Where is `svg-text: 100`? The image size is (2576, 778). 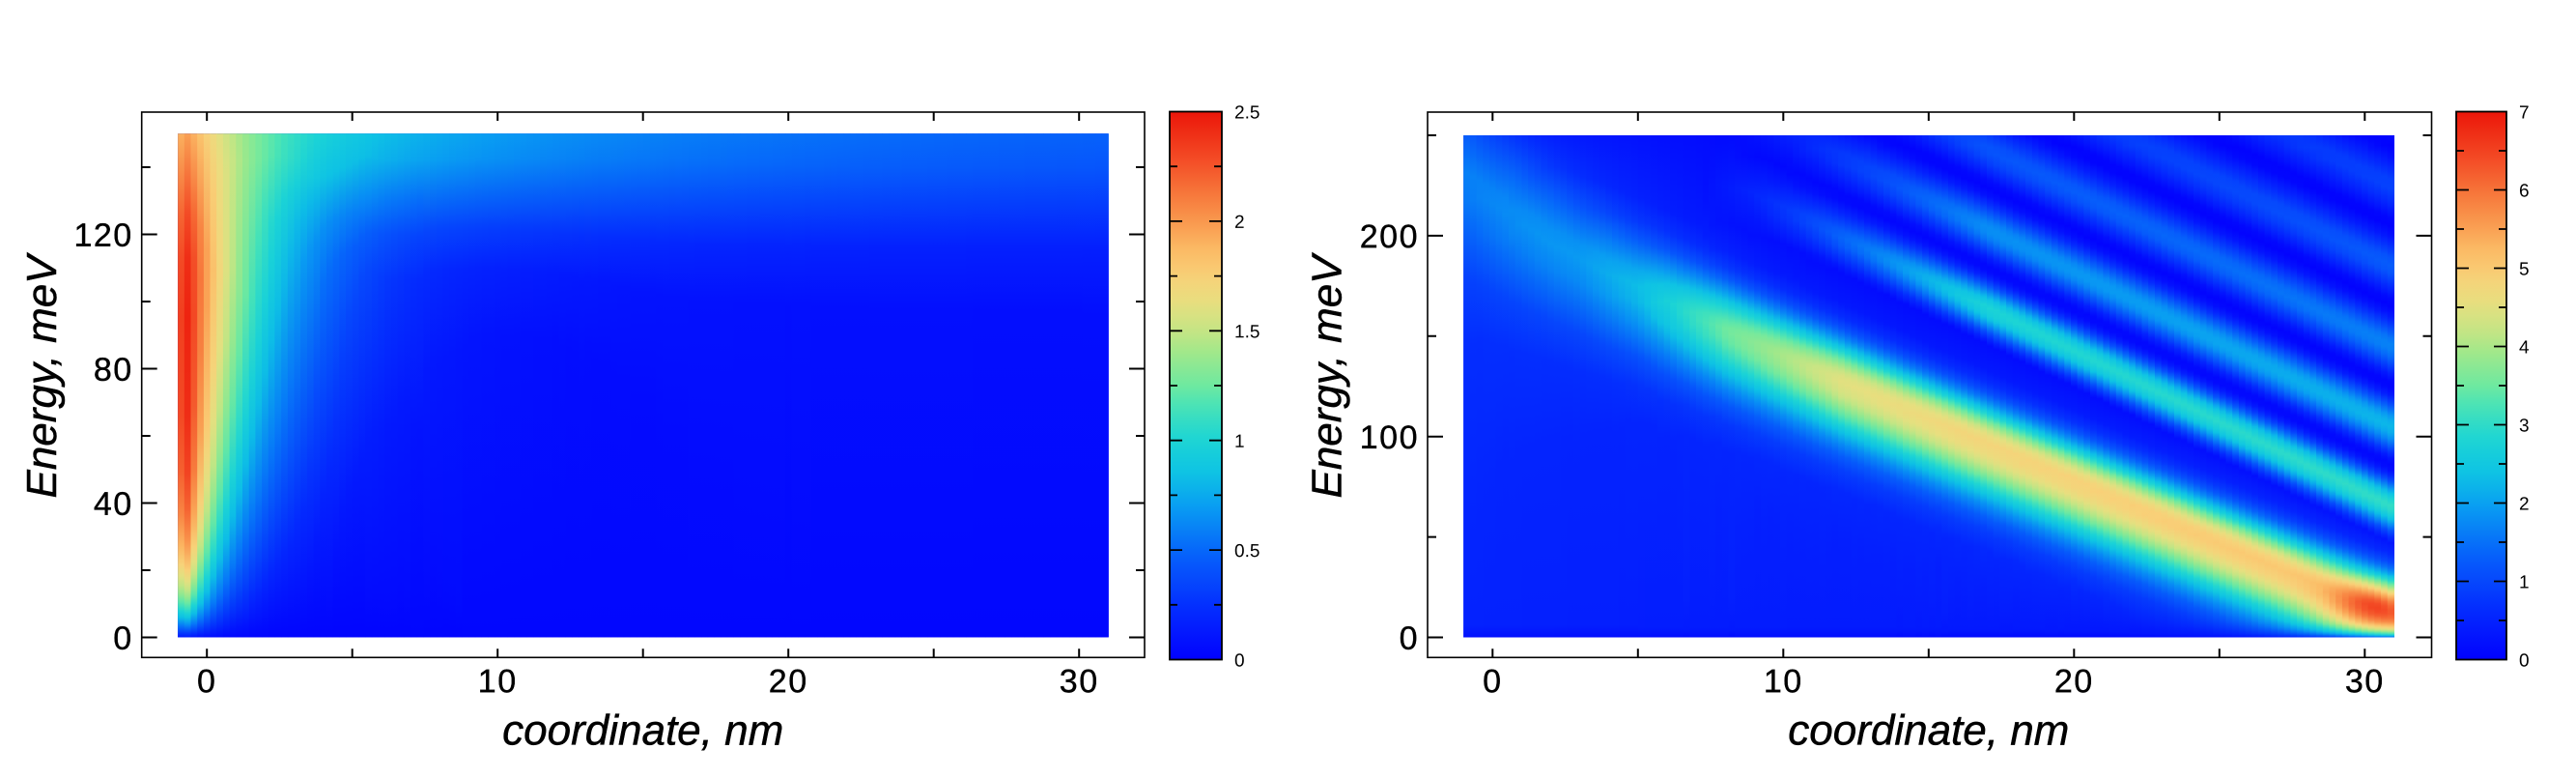 svg-text: 100 is located at coordinates (1389, 437).